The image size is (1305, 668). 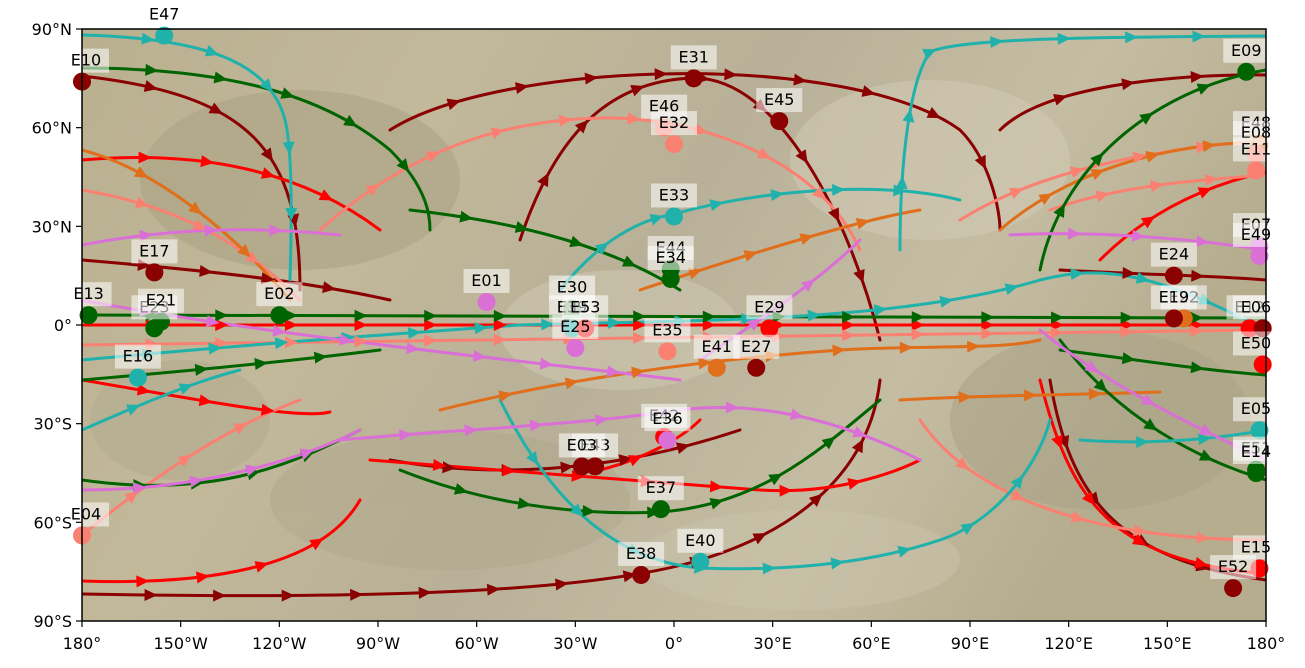 I want to click on y-tick-label: 60°N, so click(x=52, y=128).